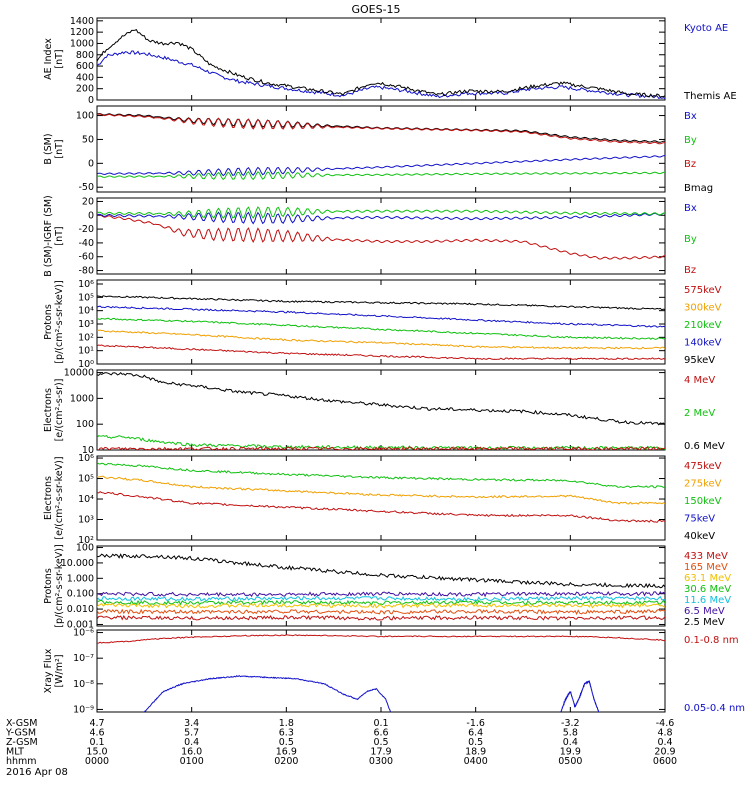  What do you see at coordinates (22, 742) in the screenshot?
I see `ephemeris-row-label: Z-GSM` at bounding box center [22, 742].